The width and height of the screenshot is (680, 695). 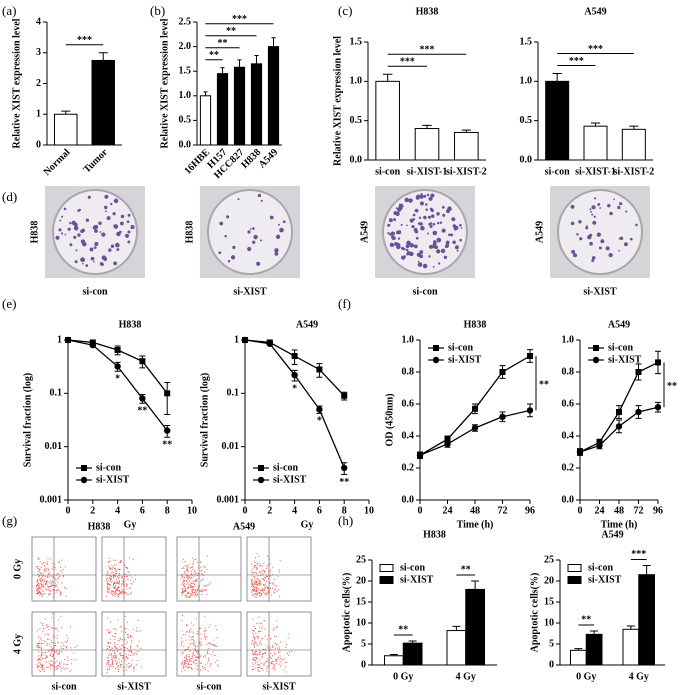 What do you see at coordinates (345, 520) in the screenshot?
I see `panel-label: (h)` at bounding box center [345, 520].